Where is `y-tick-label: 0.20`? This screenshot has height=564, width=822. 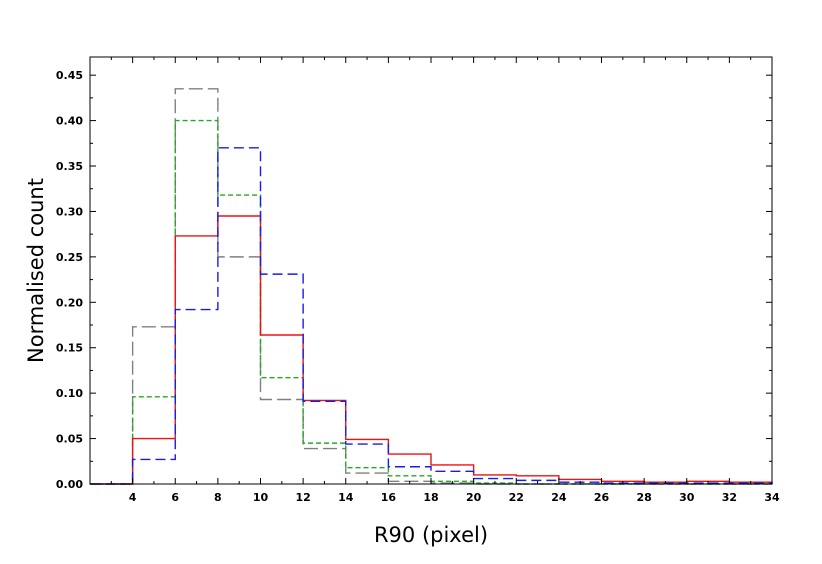
y-tick-label: 0.20 is located at coordinates (69, 302).